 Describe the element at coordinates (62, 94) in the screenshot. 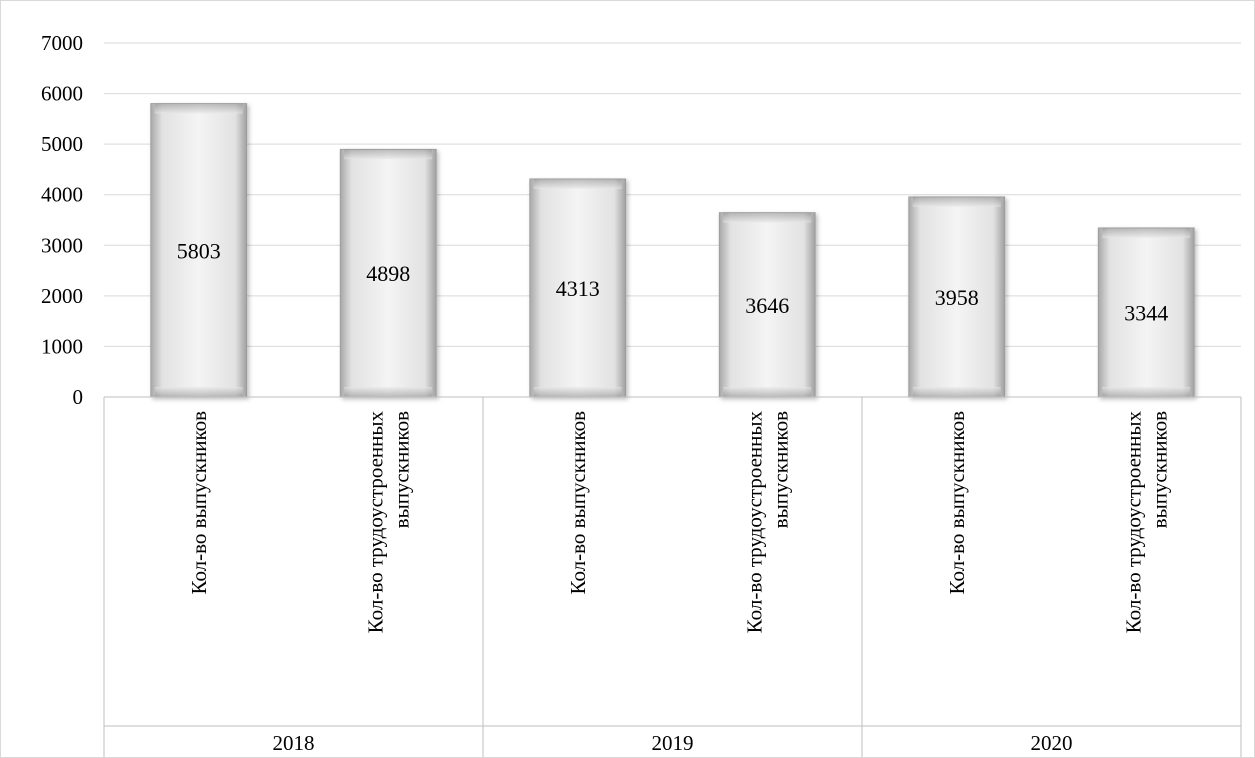

I see `y-tick-label: 6000` at that location.